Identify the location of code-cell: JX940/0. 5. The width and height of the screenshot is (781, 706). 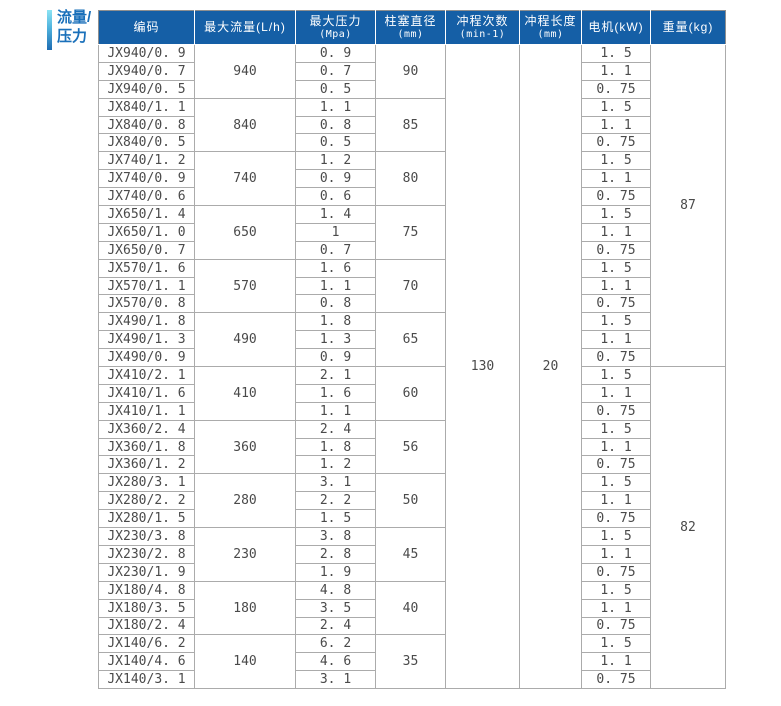
(146, 89).